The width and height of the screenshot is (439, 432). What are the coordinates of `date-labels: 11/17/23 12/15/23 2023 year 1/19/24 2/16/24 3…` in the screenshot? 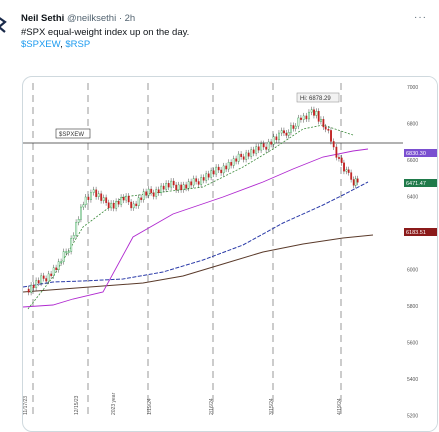 It's located at (183, 403).